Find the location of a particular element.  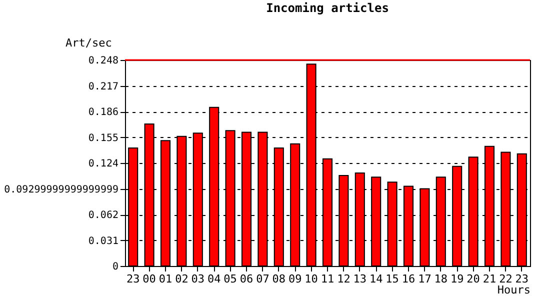

y-tick-label: 0.031 is located at coordinates (103, 241).